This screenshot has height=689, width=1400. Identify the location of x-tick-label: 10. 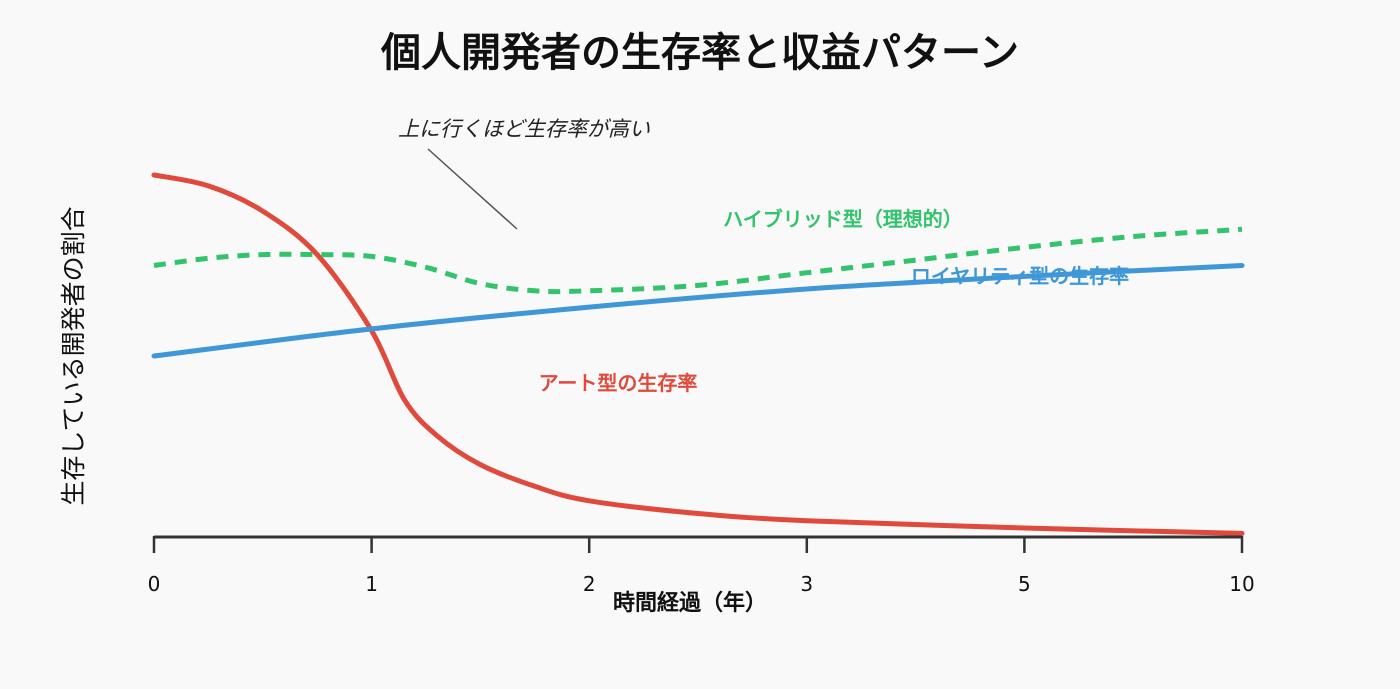
(1241, 584).